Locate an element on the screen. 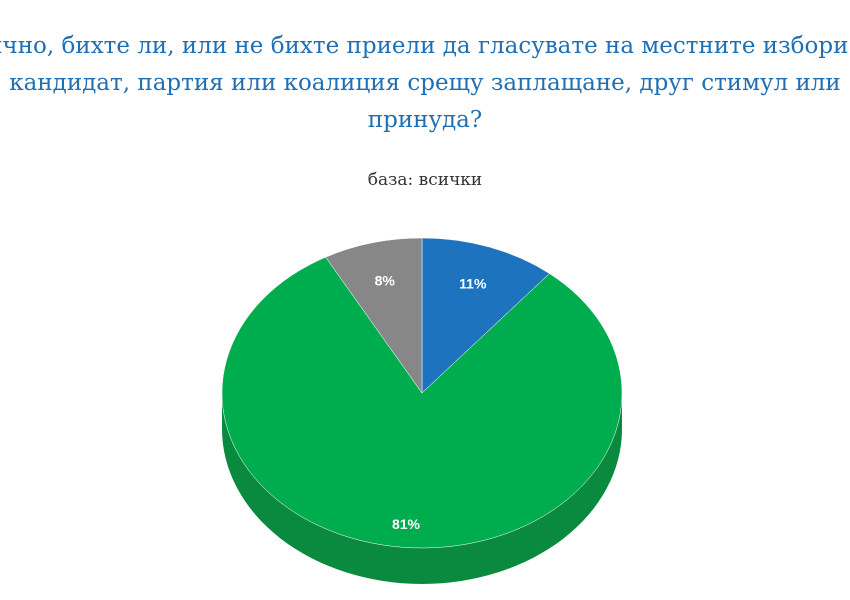 The width and height of the screenshot is (850, 600). chart-subtitle: база: всички is located at coordinates (425, 180).